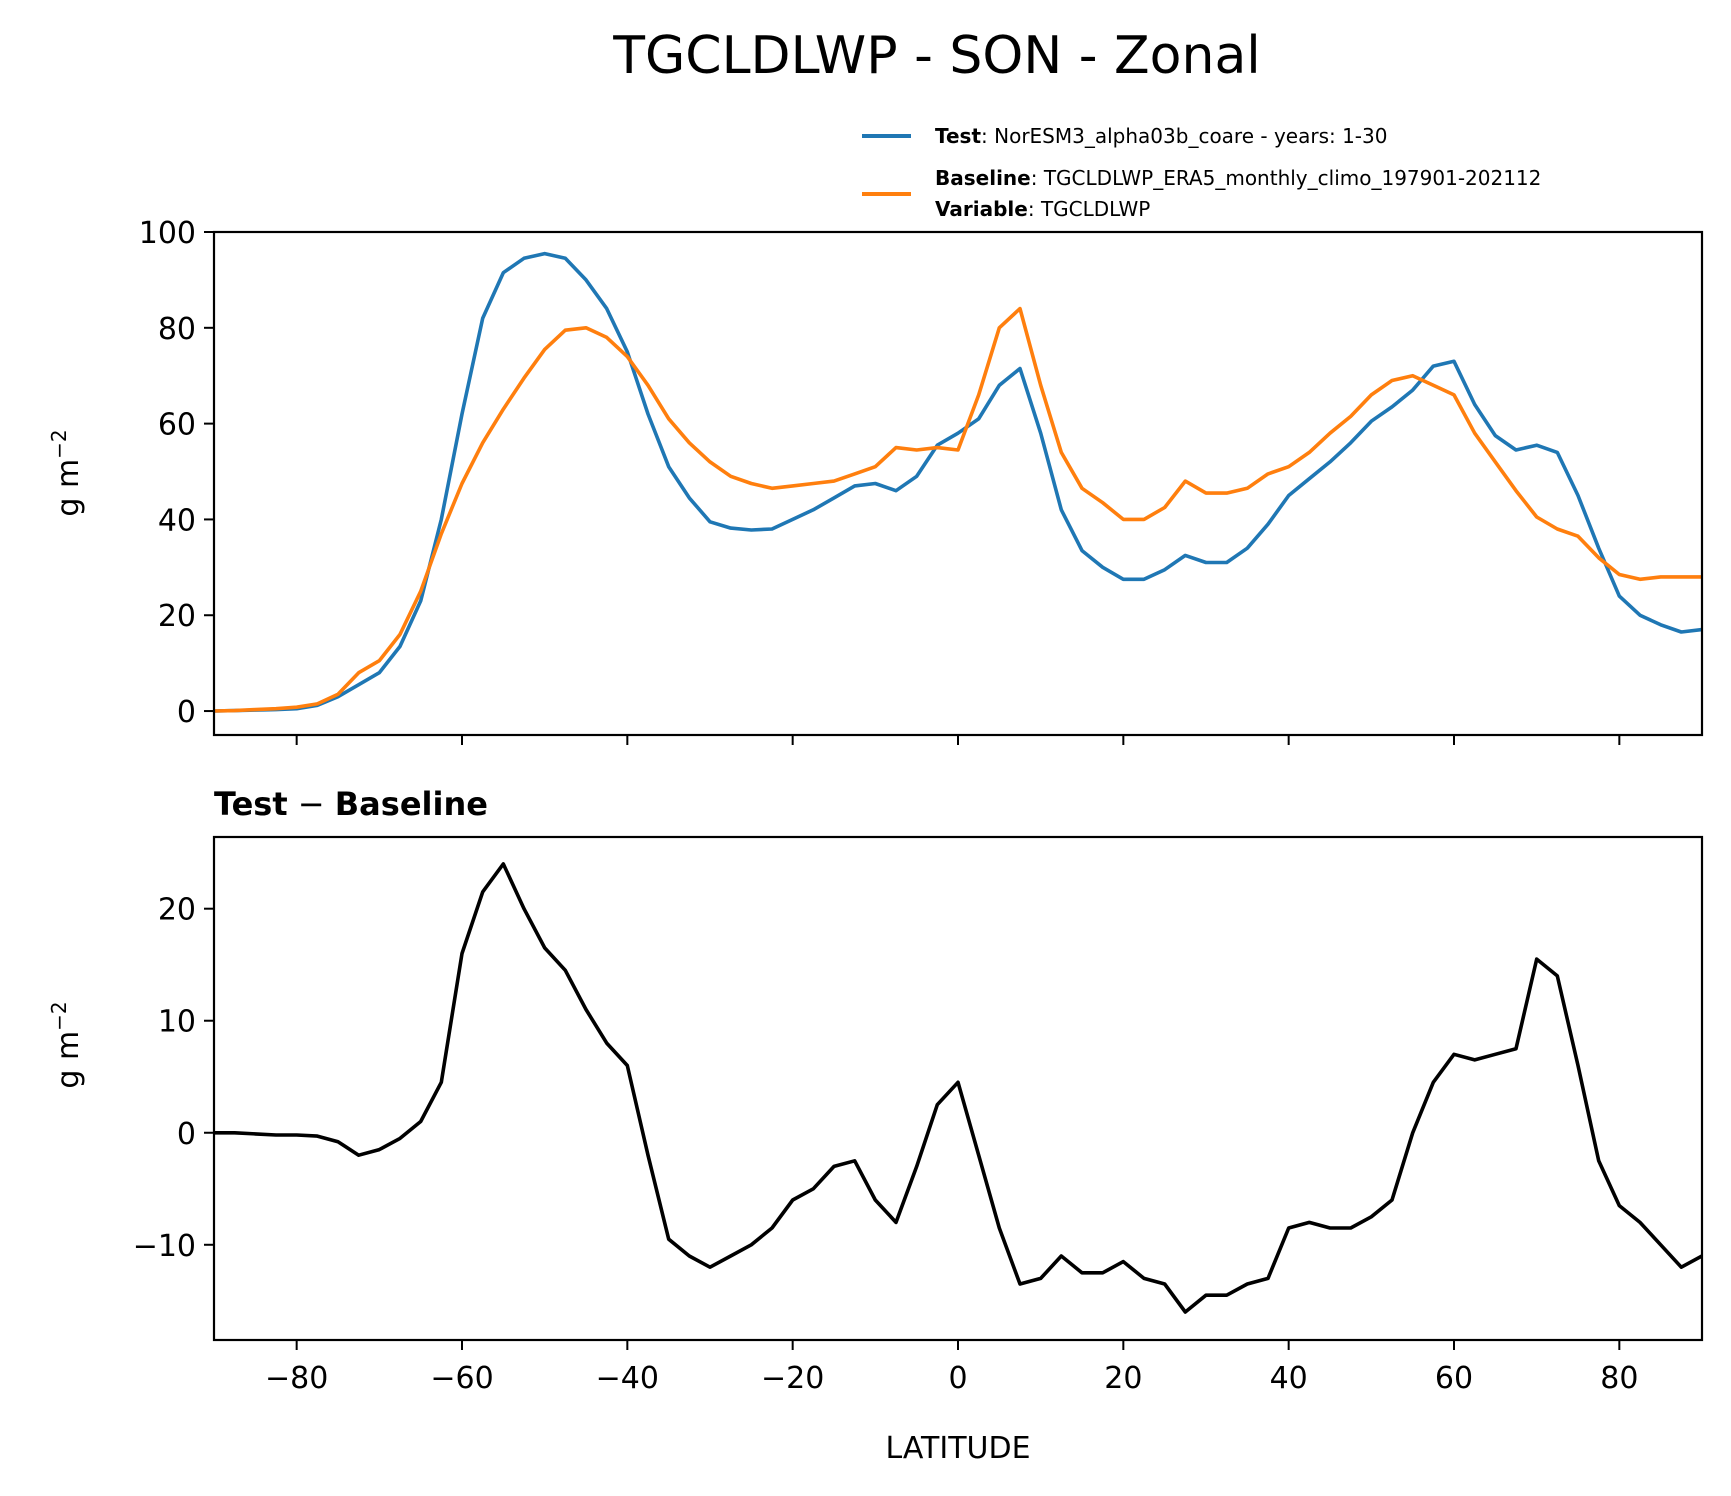  What do you see at coordinates (251, 804) in the screenshot?
I see `bottom-title-left: Test` at bounding box center [251, 804].